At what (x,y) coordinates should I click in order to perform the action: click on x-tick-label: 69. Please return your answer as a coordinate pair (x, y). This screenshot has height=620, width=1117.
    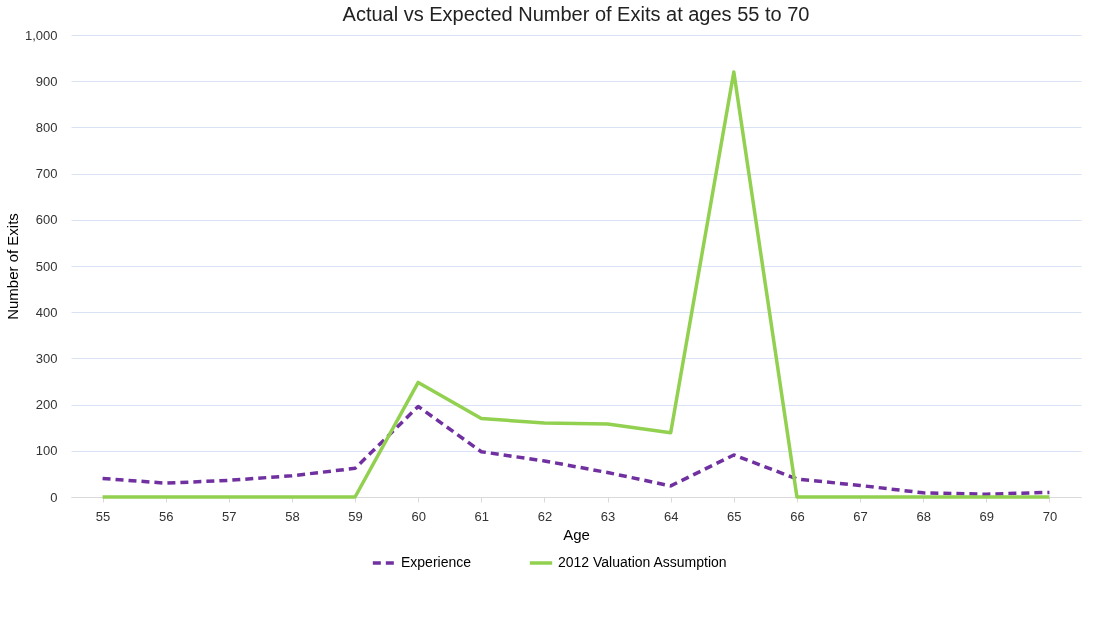
    Looking at the image, I should click on (987, 516).